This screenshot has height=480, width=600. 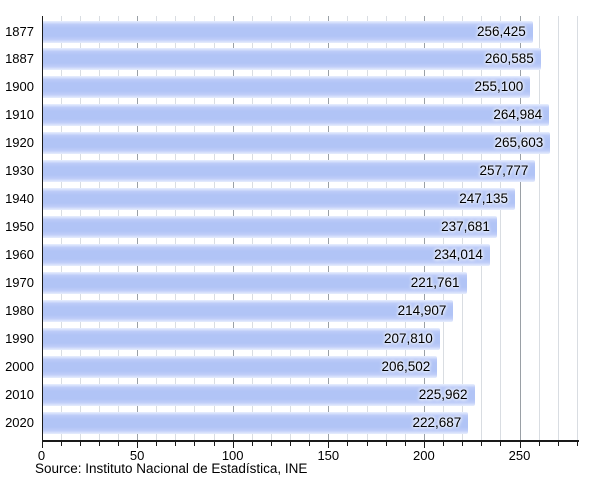 I want to click on bar: 255,100, so click(x=286, y=87).